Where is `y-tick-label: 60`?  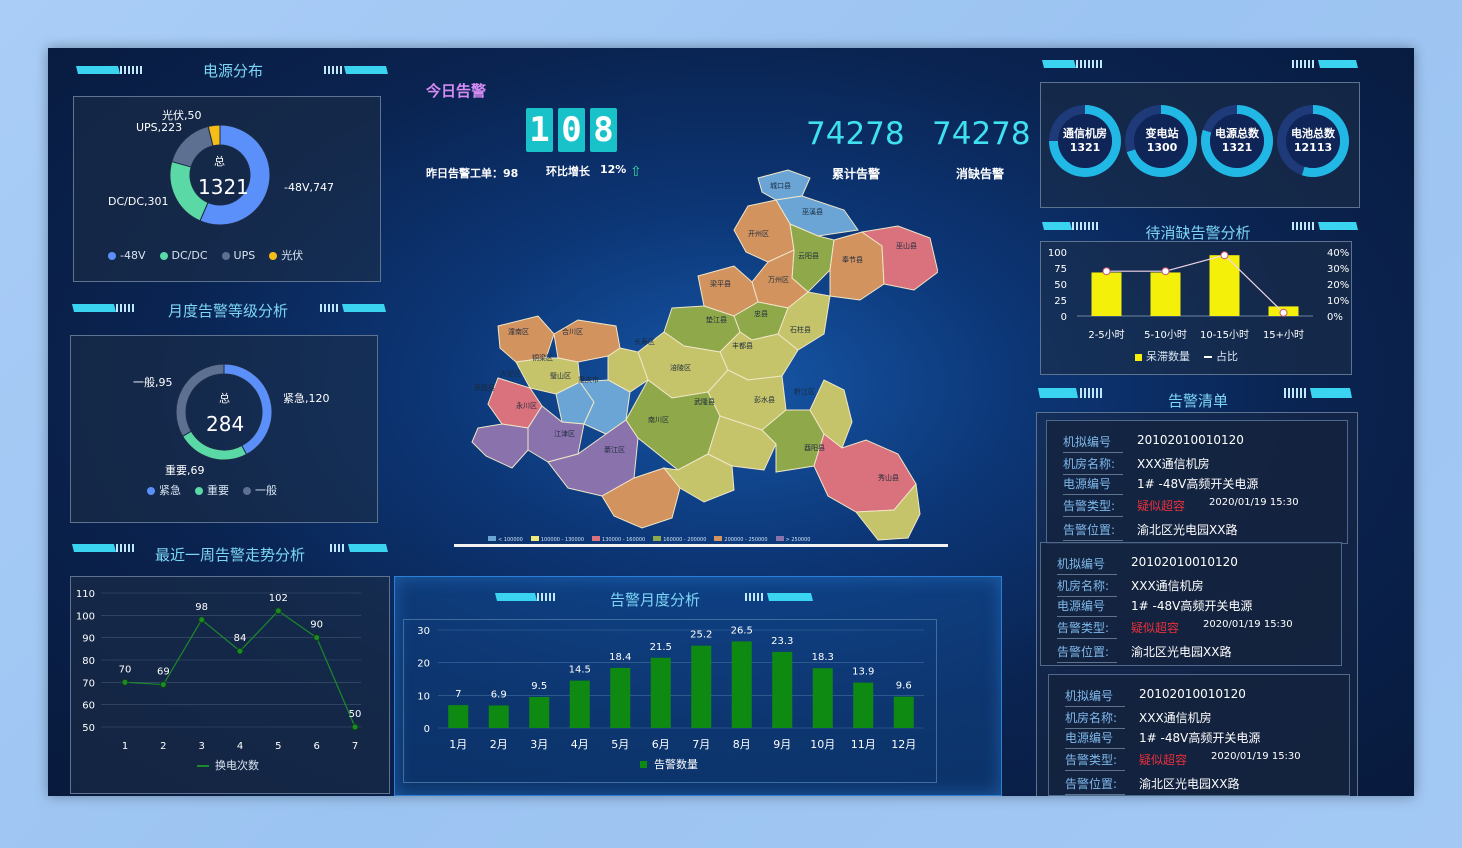 y-tick-label: 60 is located at coordinates (88, 706).